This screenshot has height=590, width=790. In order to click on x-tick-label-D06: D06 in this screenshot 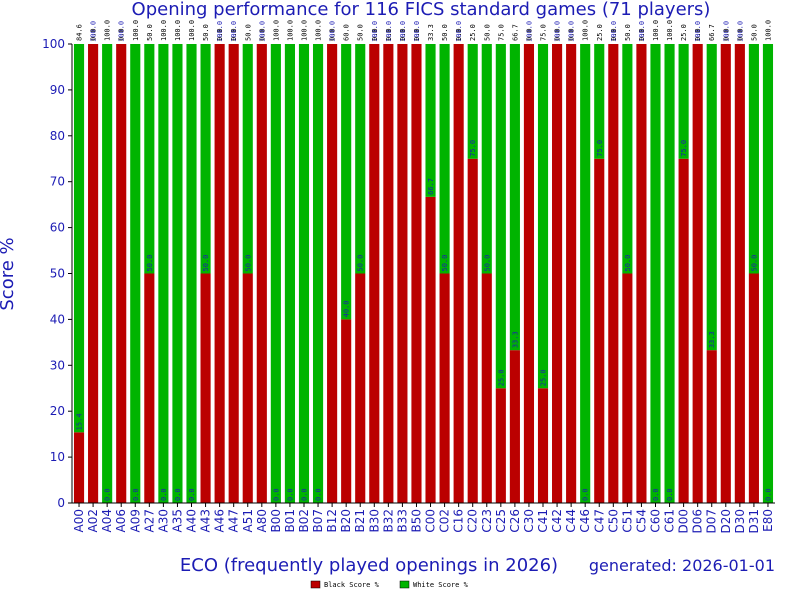, I will do `click(698, 521)`.